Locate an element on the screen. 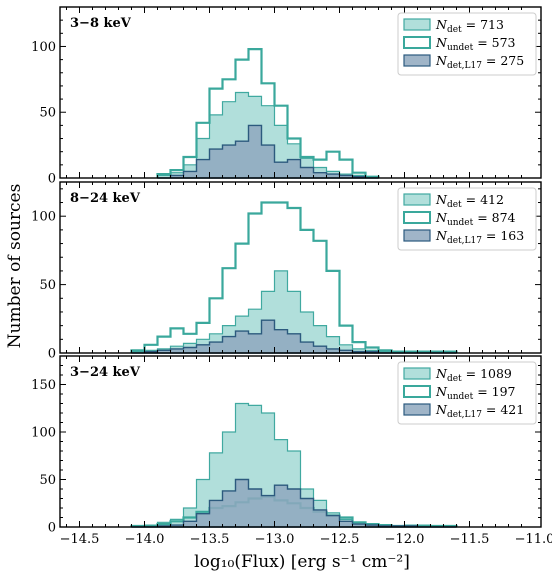  legend-label-undet: Nundet = 874 is located at coordinates (475, 219).